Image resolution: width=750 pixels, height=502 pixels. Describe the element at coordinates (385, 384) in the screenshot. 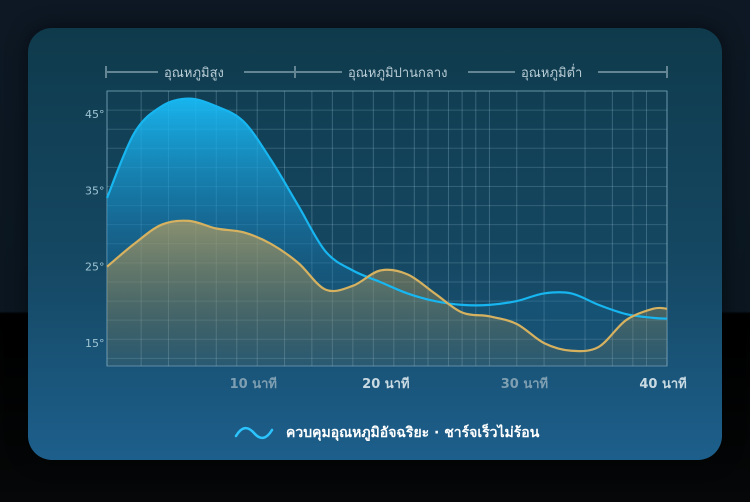

I see `x-tick-label: 20 นาที` at that location.